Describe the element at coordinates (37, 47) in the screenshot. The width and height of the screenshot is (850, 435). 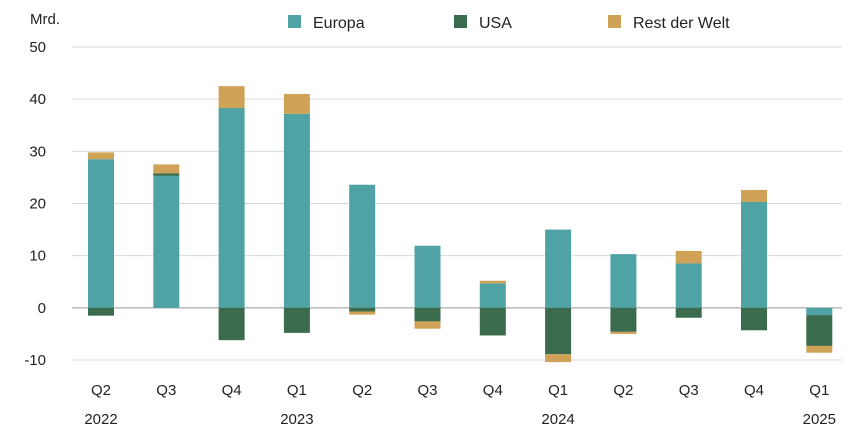
I see `y-tick-label: 50` at that location.